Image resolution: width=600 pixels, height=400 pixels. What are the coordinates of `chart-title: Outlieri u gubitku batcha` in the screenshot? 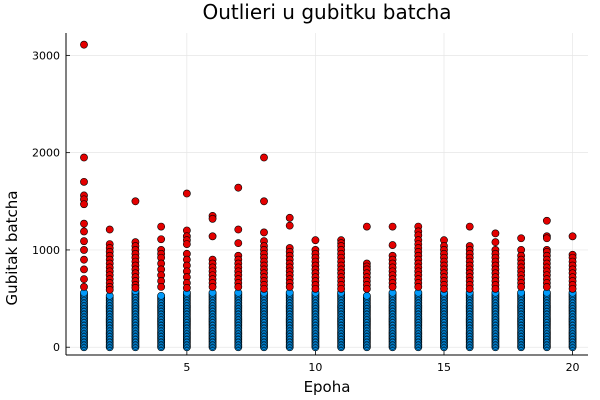 It's located at (326, 12).